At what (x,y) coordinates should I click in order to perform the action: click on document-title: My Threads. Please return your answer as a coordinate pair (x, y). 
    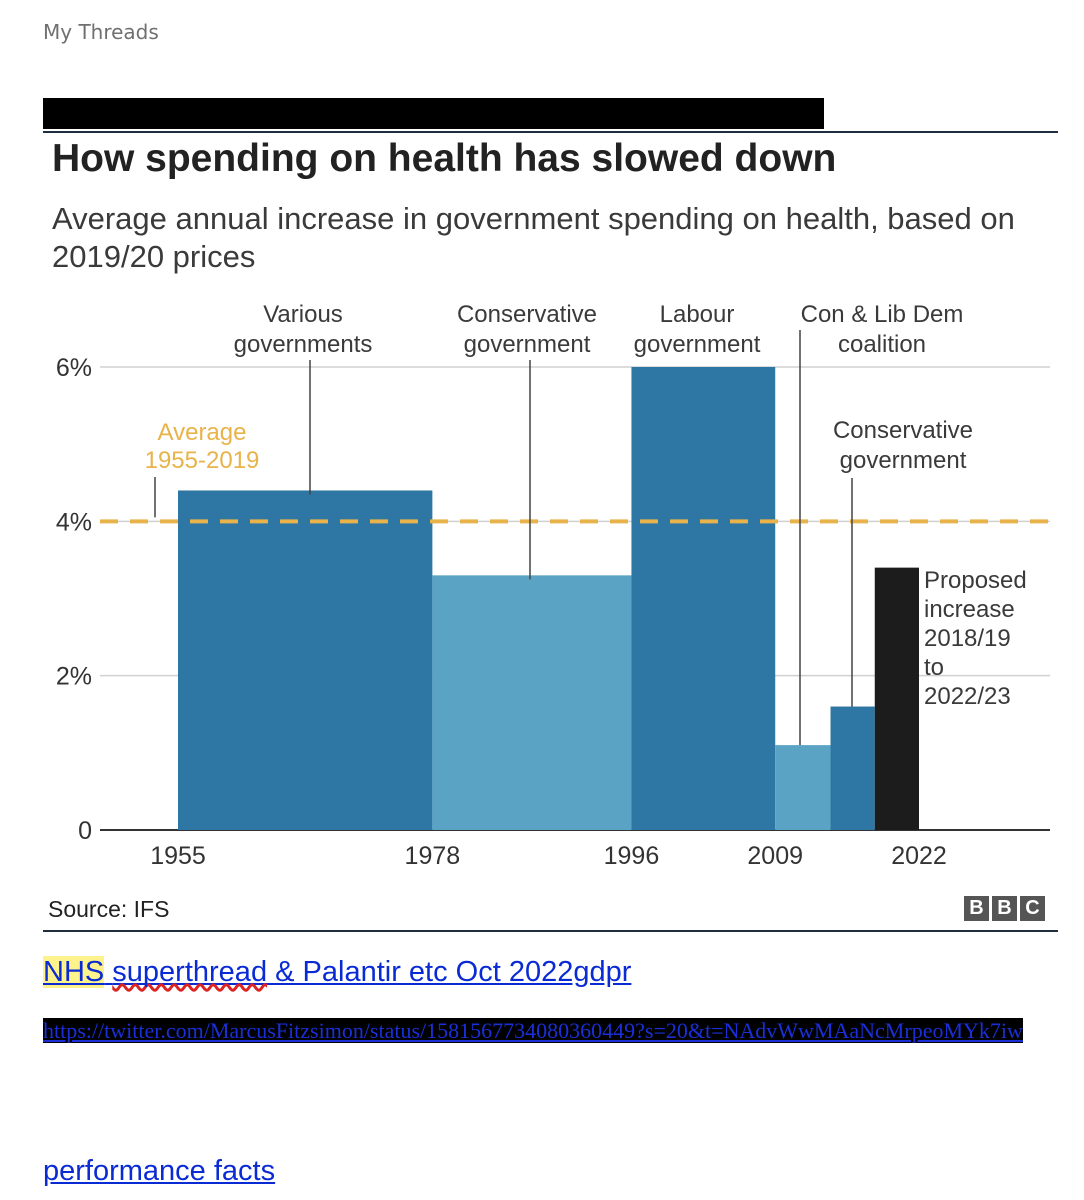
    Looking at the image, I should click on (101, 32).